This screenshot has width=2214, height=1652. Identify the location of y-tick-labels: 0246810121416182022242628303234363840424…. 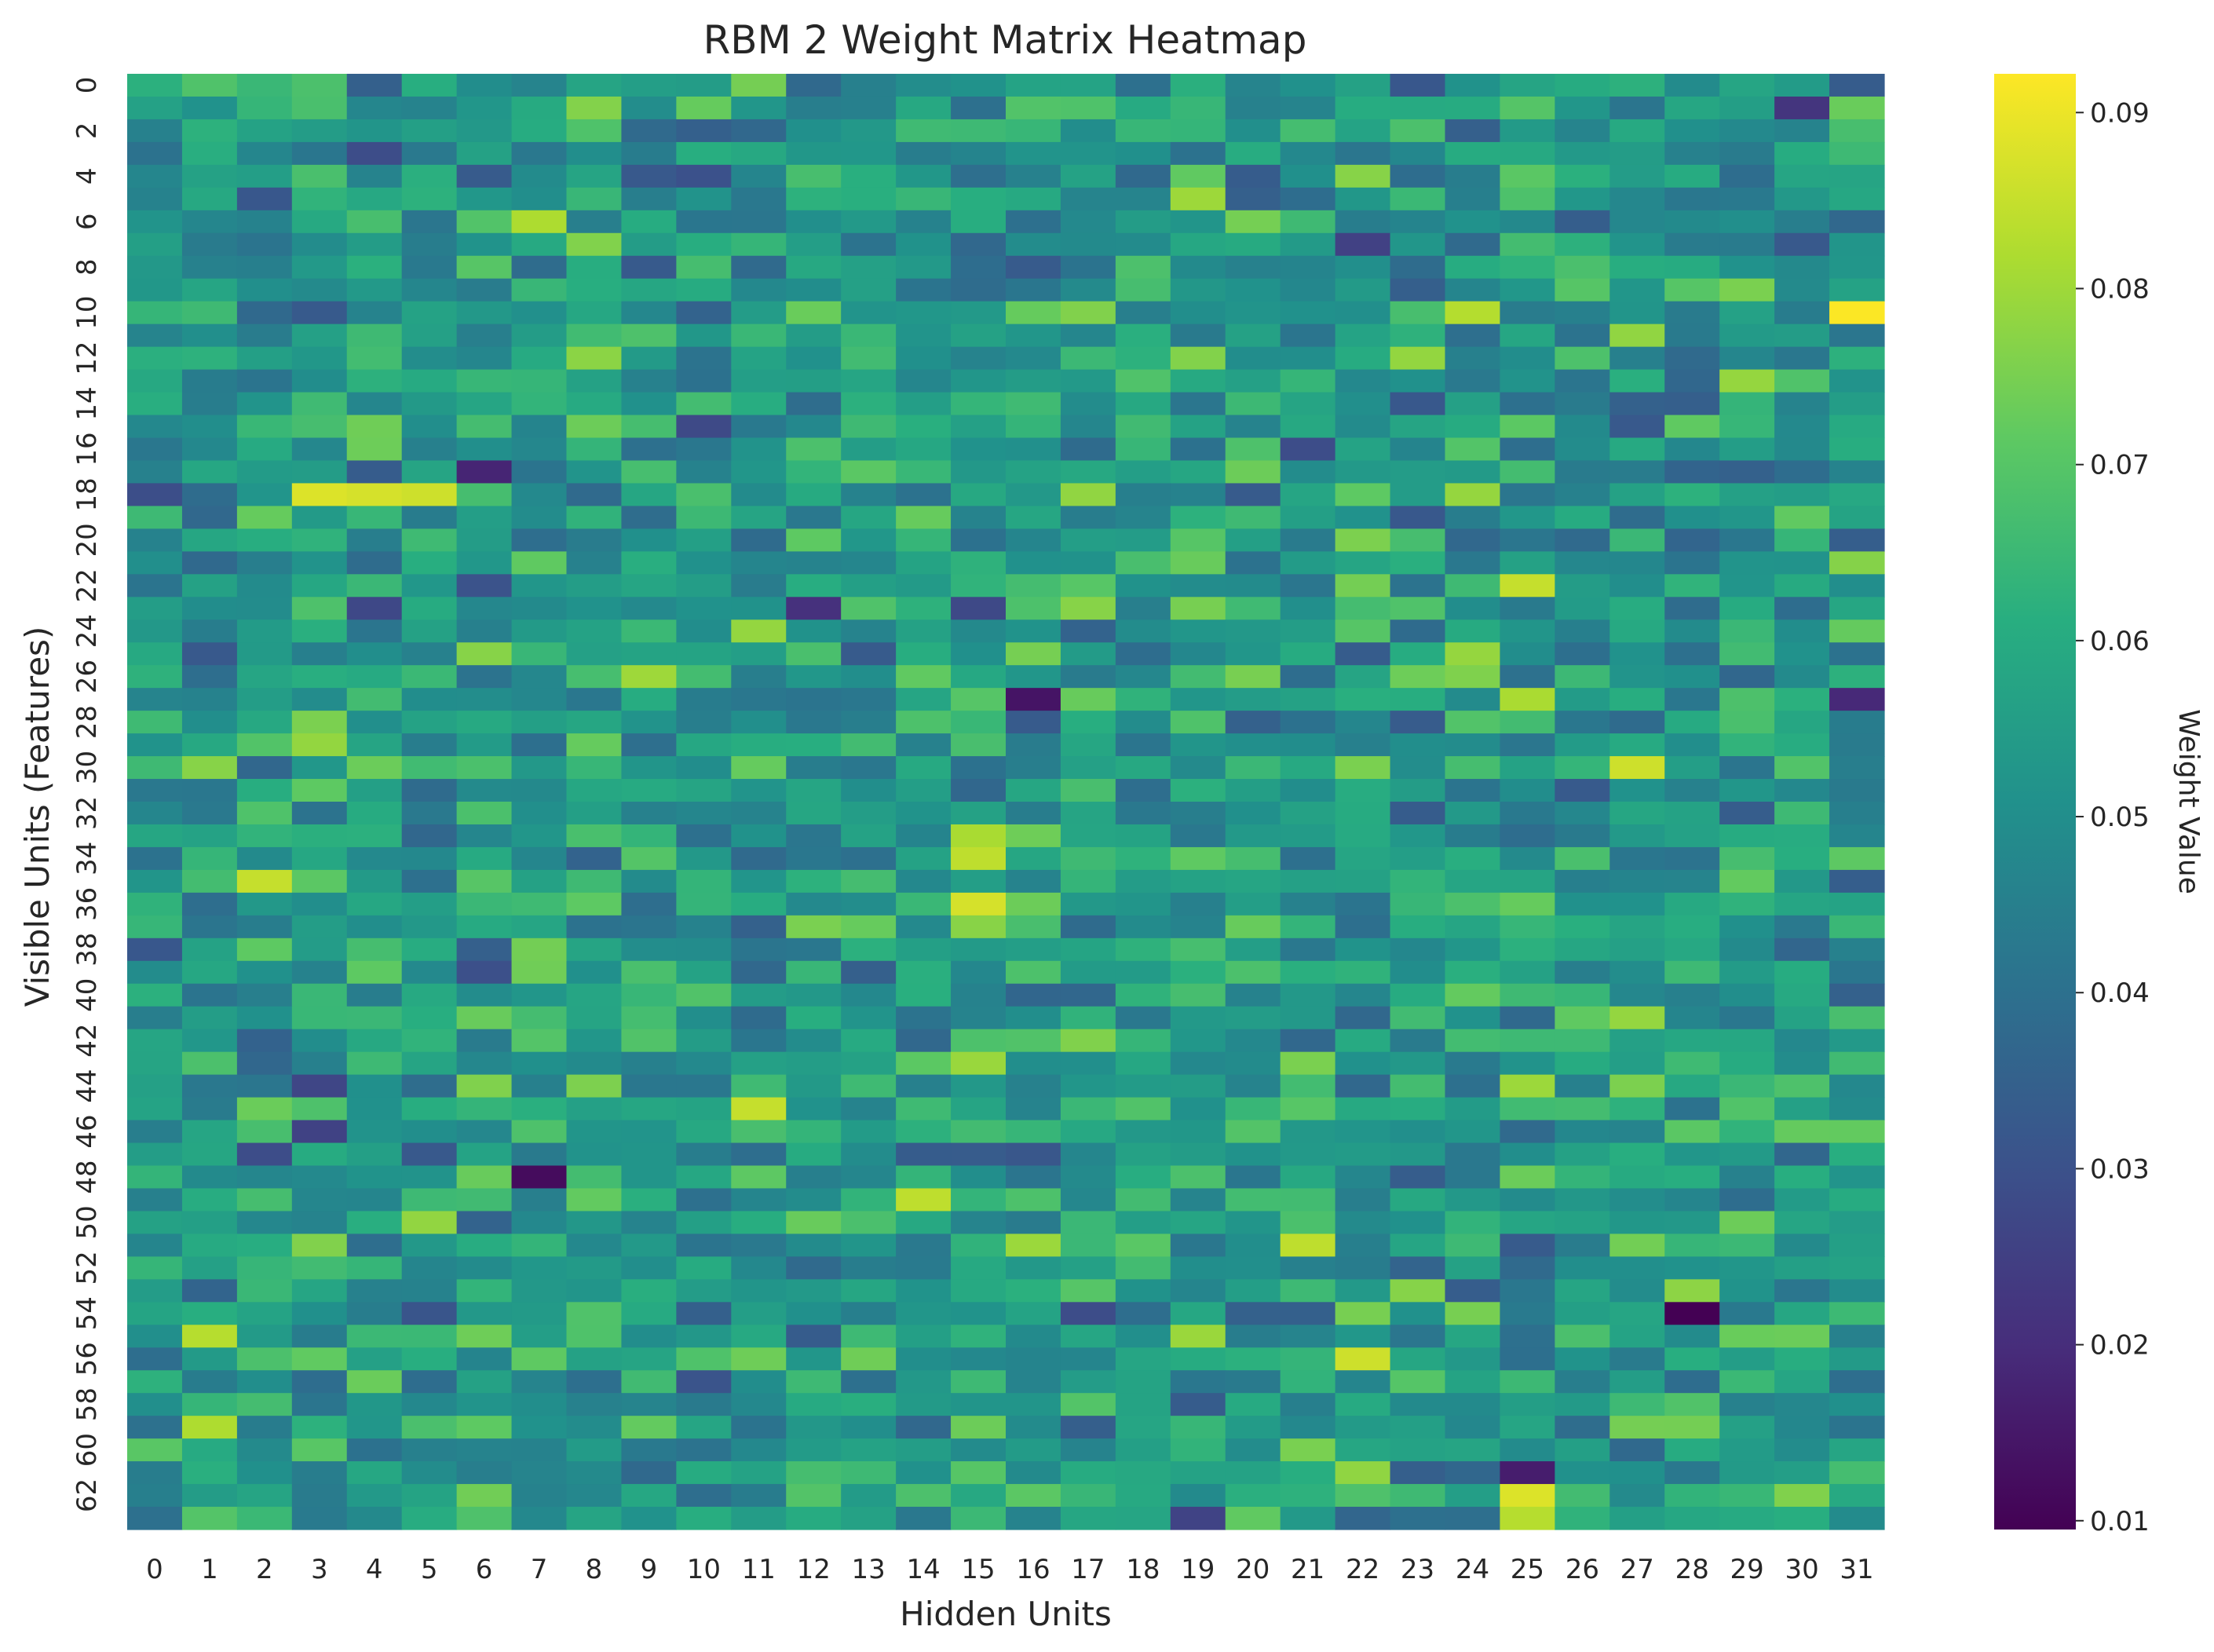
(87, 795).